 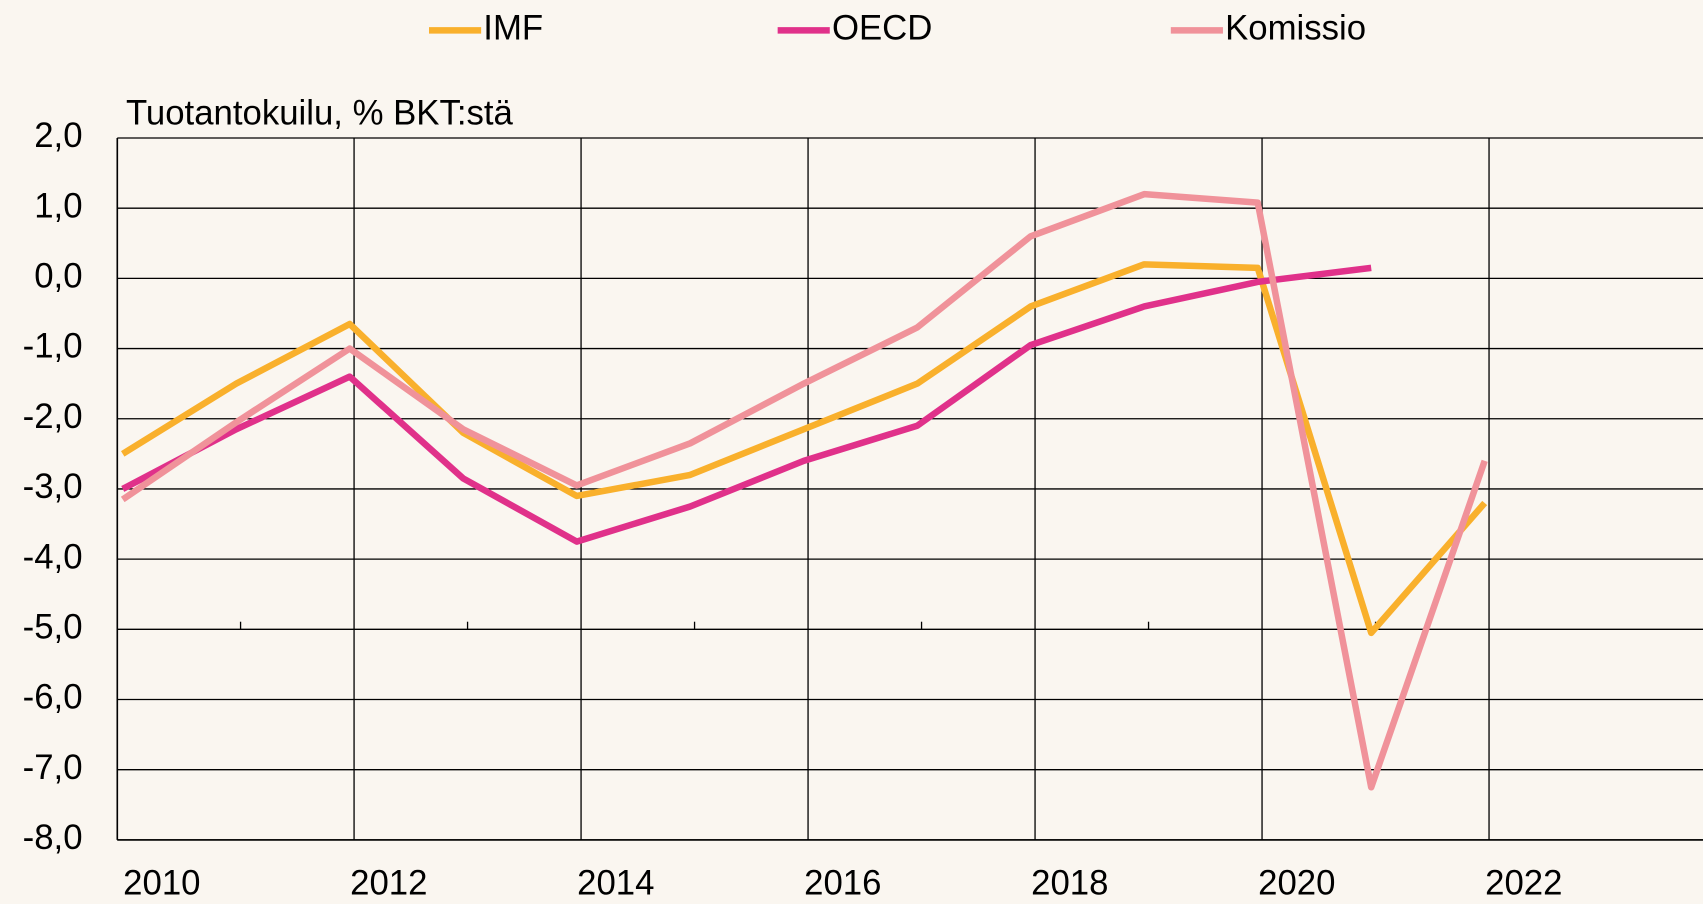 I want to click on x-tick-label: 2018, so click(x=1069, y=884).